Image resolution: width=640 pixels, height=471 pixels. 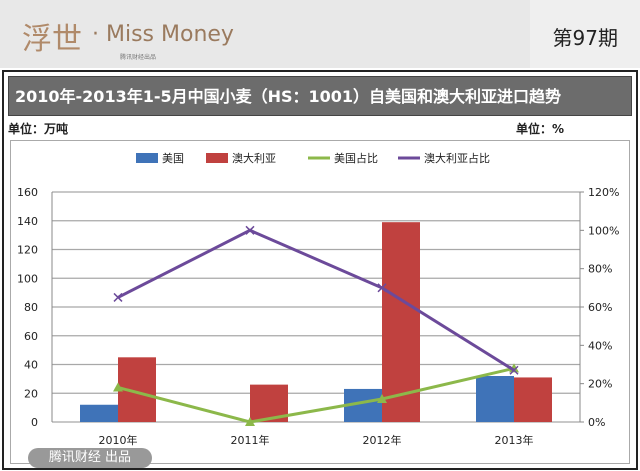 I want to click on y2-tick-label: 40%, so click(x=600, y=345).